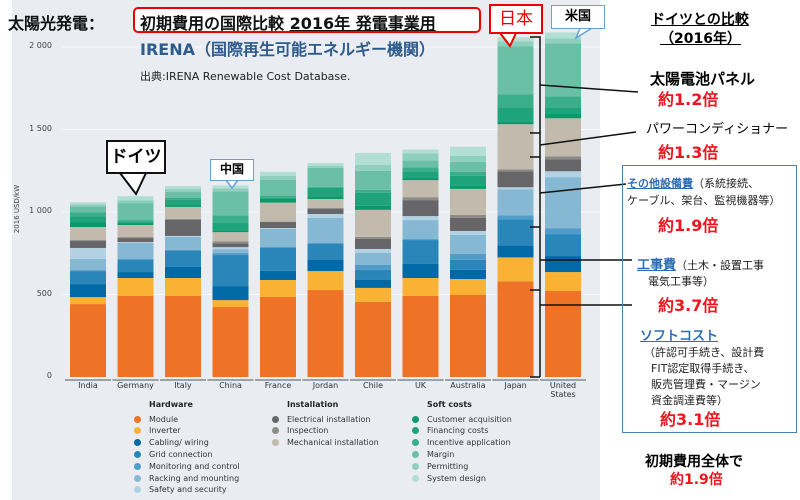 The image size is (800, 500). Describe the element at coordinates (703, 368) in the screenshot. I see `soft-desc2: FIT認定取得手続き、` at that location.